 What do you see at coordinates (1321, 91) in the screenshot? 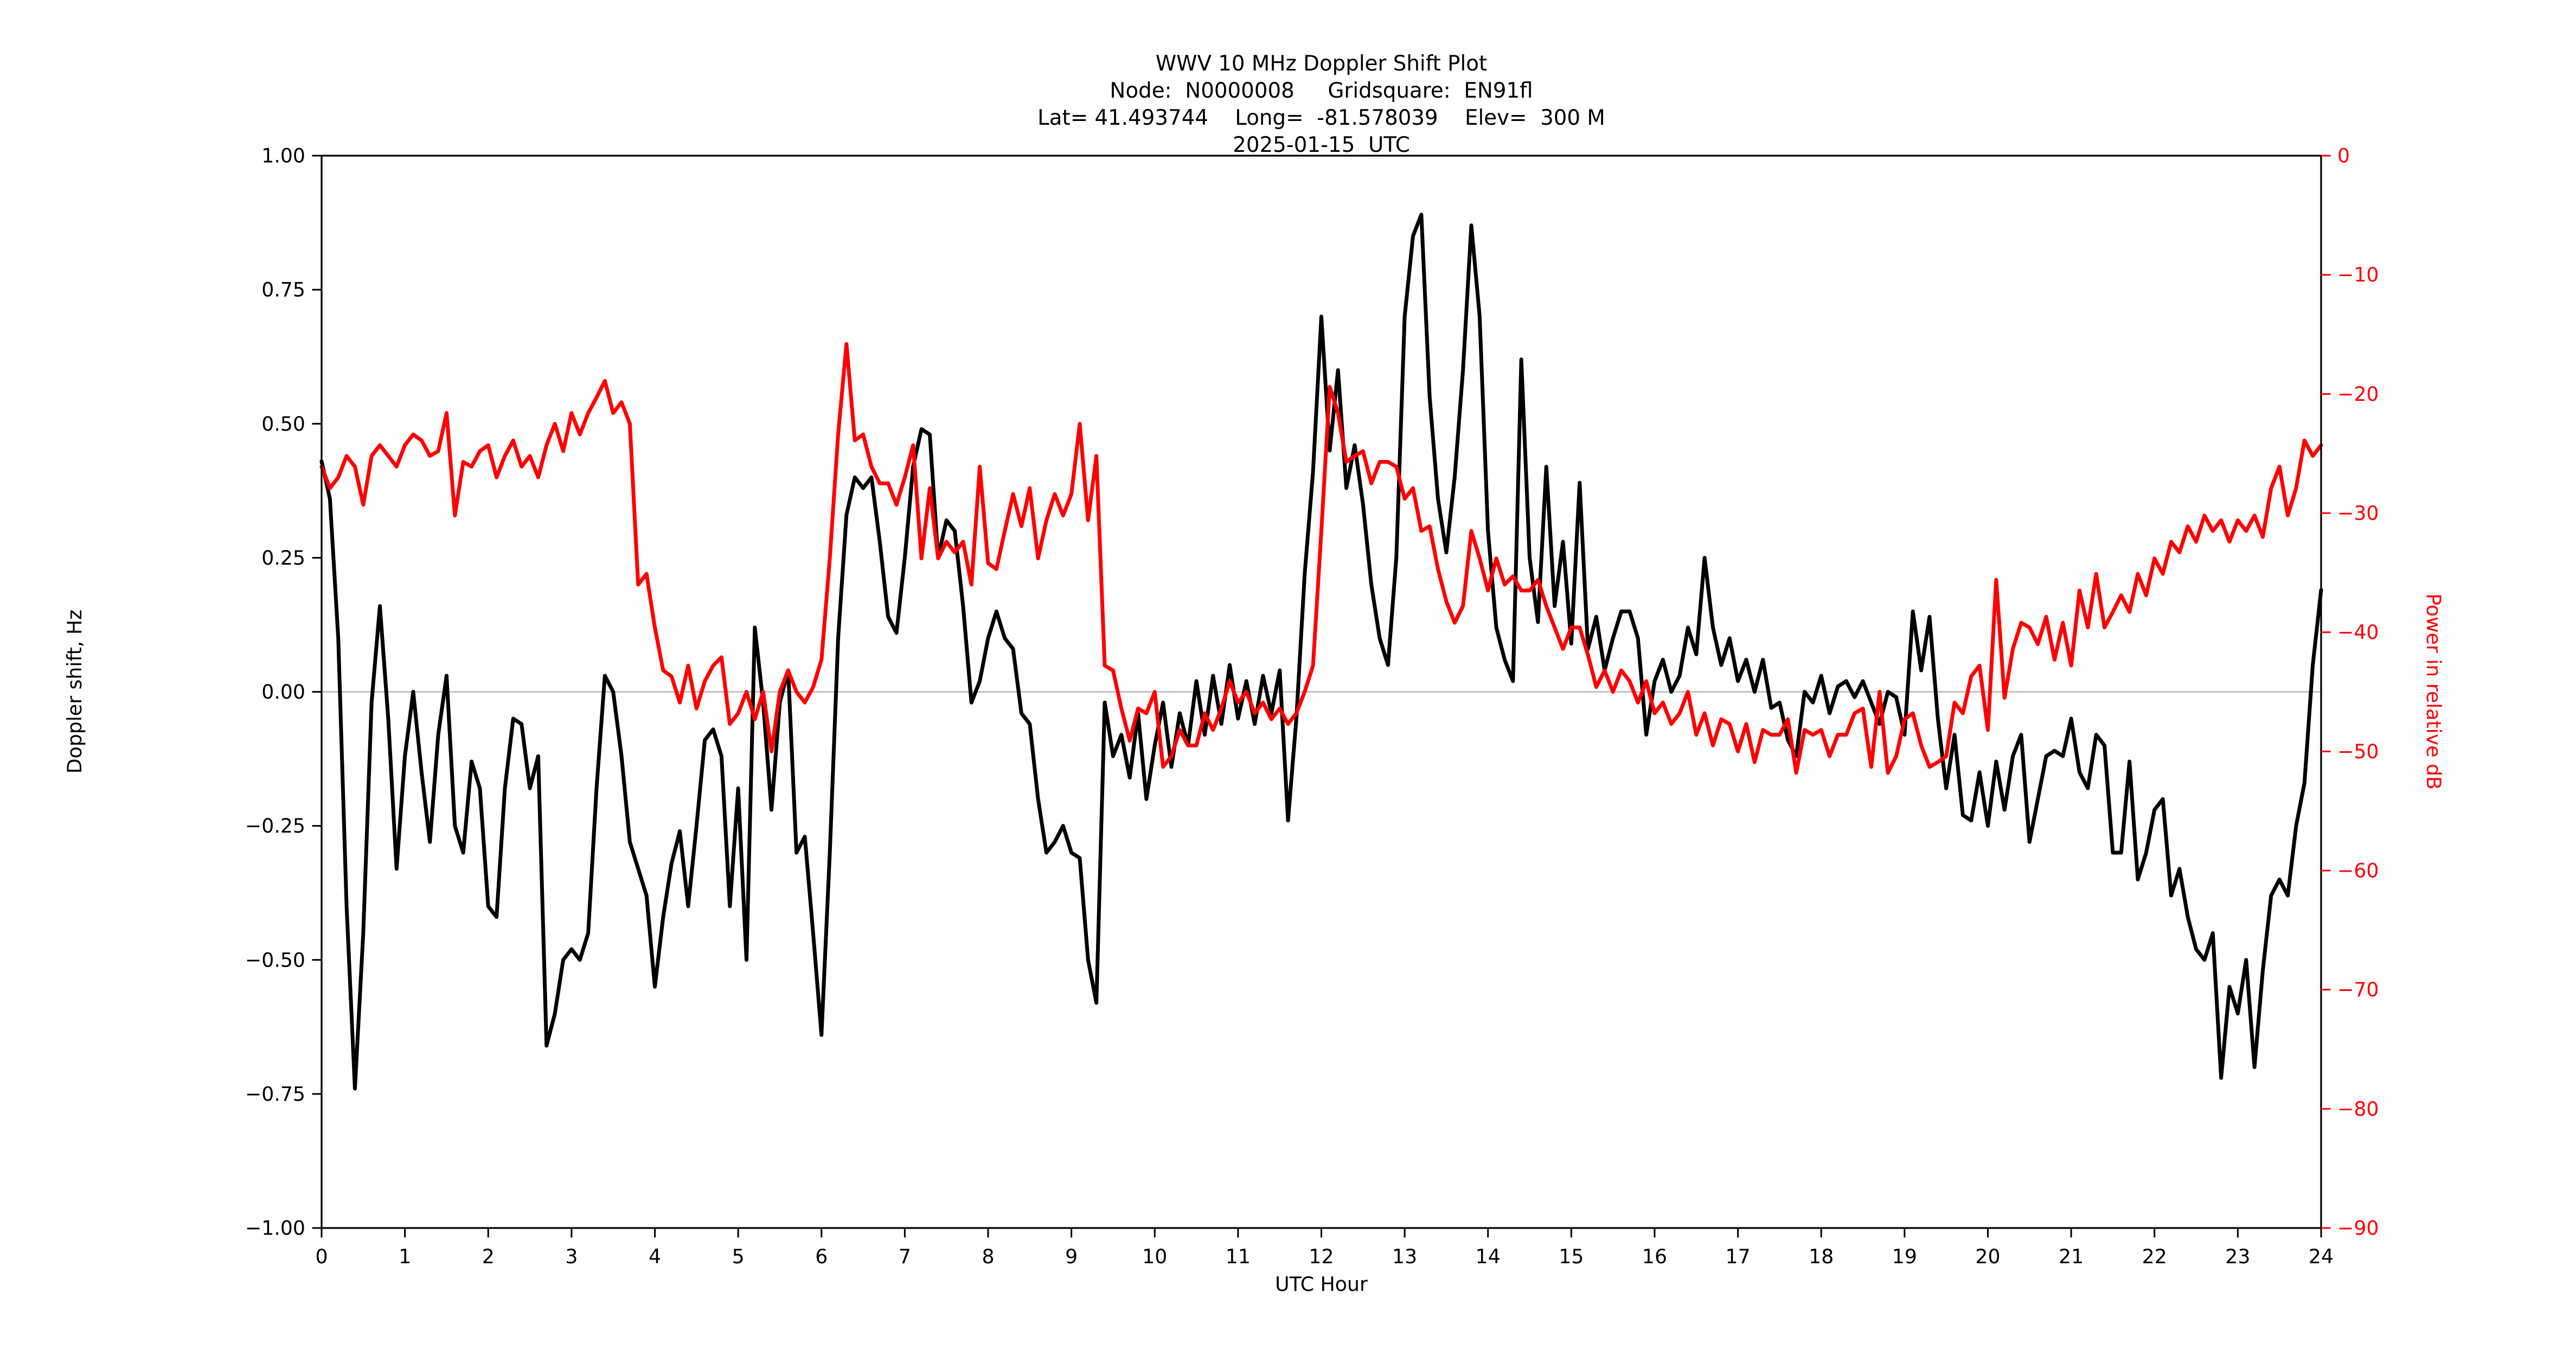
I see `plot-subtitle-node-gridsquare: Node: N0000008 Gridsquare: EN91fl` at bounding box center [1321, 91].